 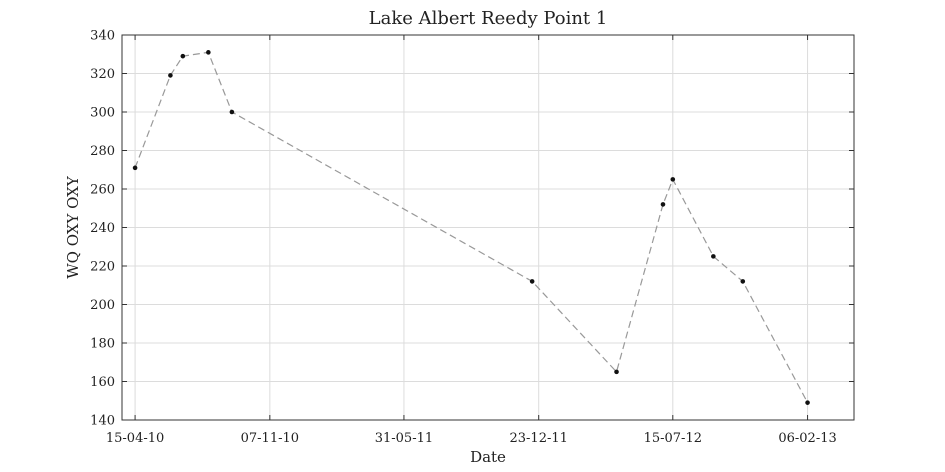 What do you see at coordinates (102, 151) in the screenshot?
I see `y-tick-label: 280` at bounding box center [102, 151].